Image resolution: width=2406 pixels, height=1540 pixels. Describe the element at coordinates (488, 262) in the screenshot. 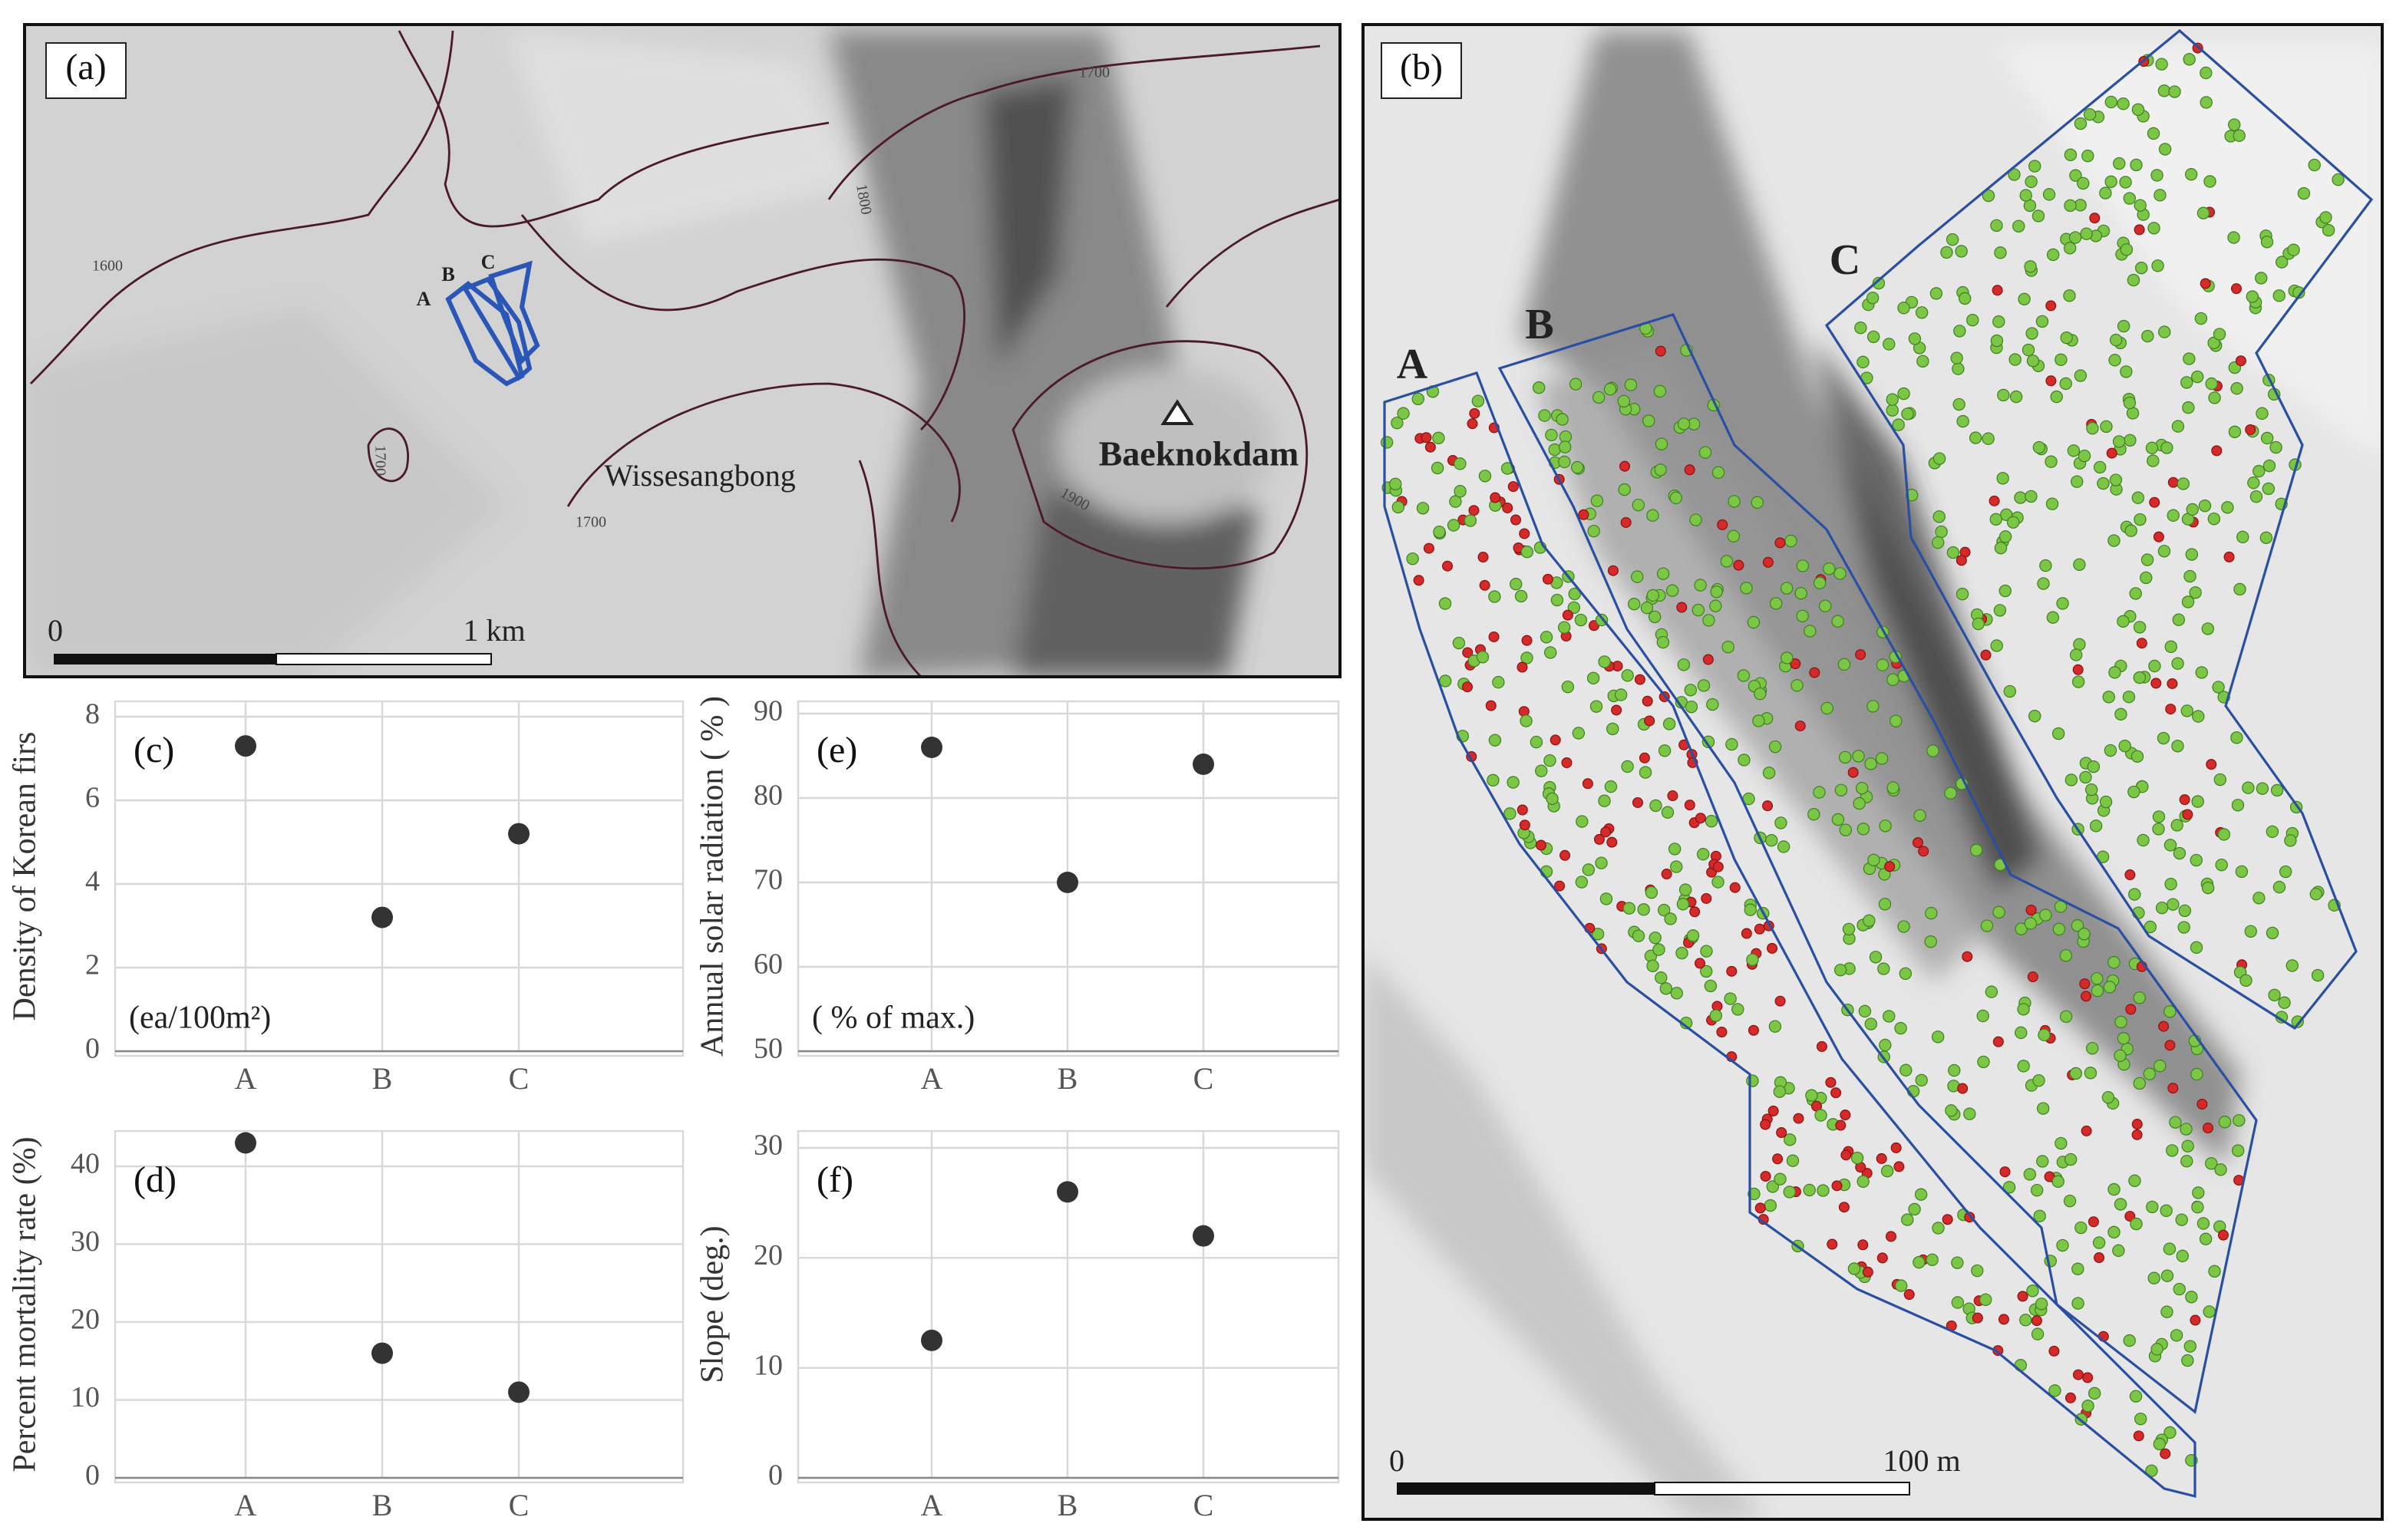

I see `site-label: C` at that location.